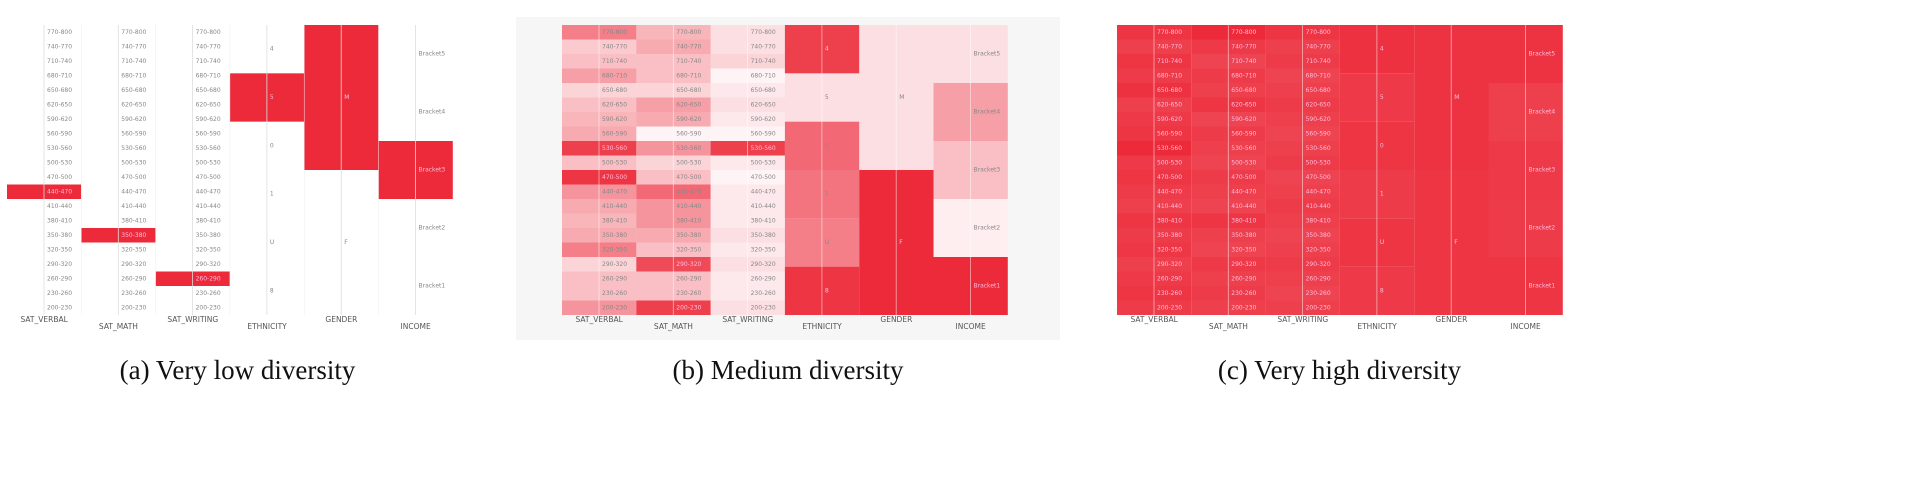 The height and width of the screenshot is (479, 1905). Describe the element at coordinates (1456, 97) in the screenshot. I see `level-label: M` at that location.